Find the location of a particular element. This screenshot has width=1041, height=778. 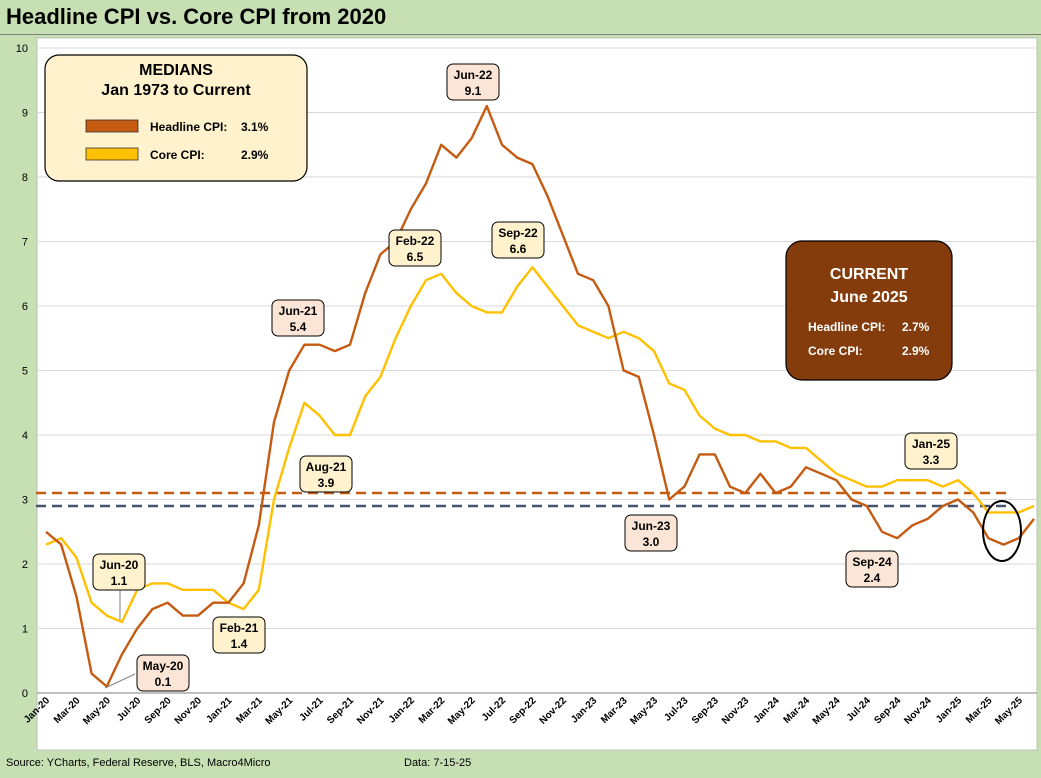

y-tick-label: 8 is located at coordinates (25, 178).